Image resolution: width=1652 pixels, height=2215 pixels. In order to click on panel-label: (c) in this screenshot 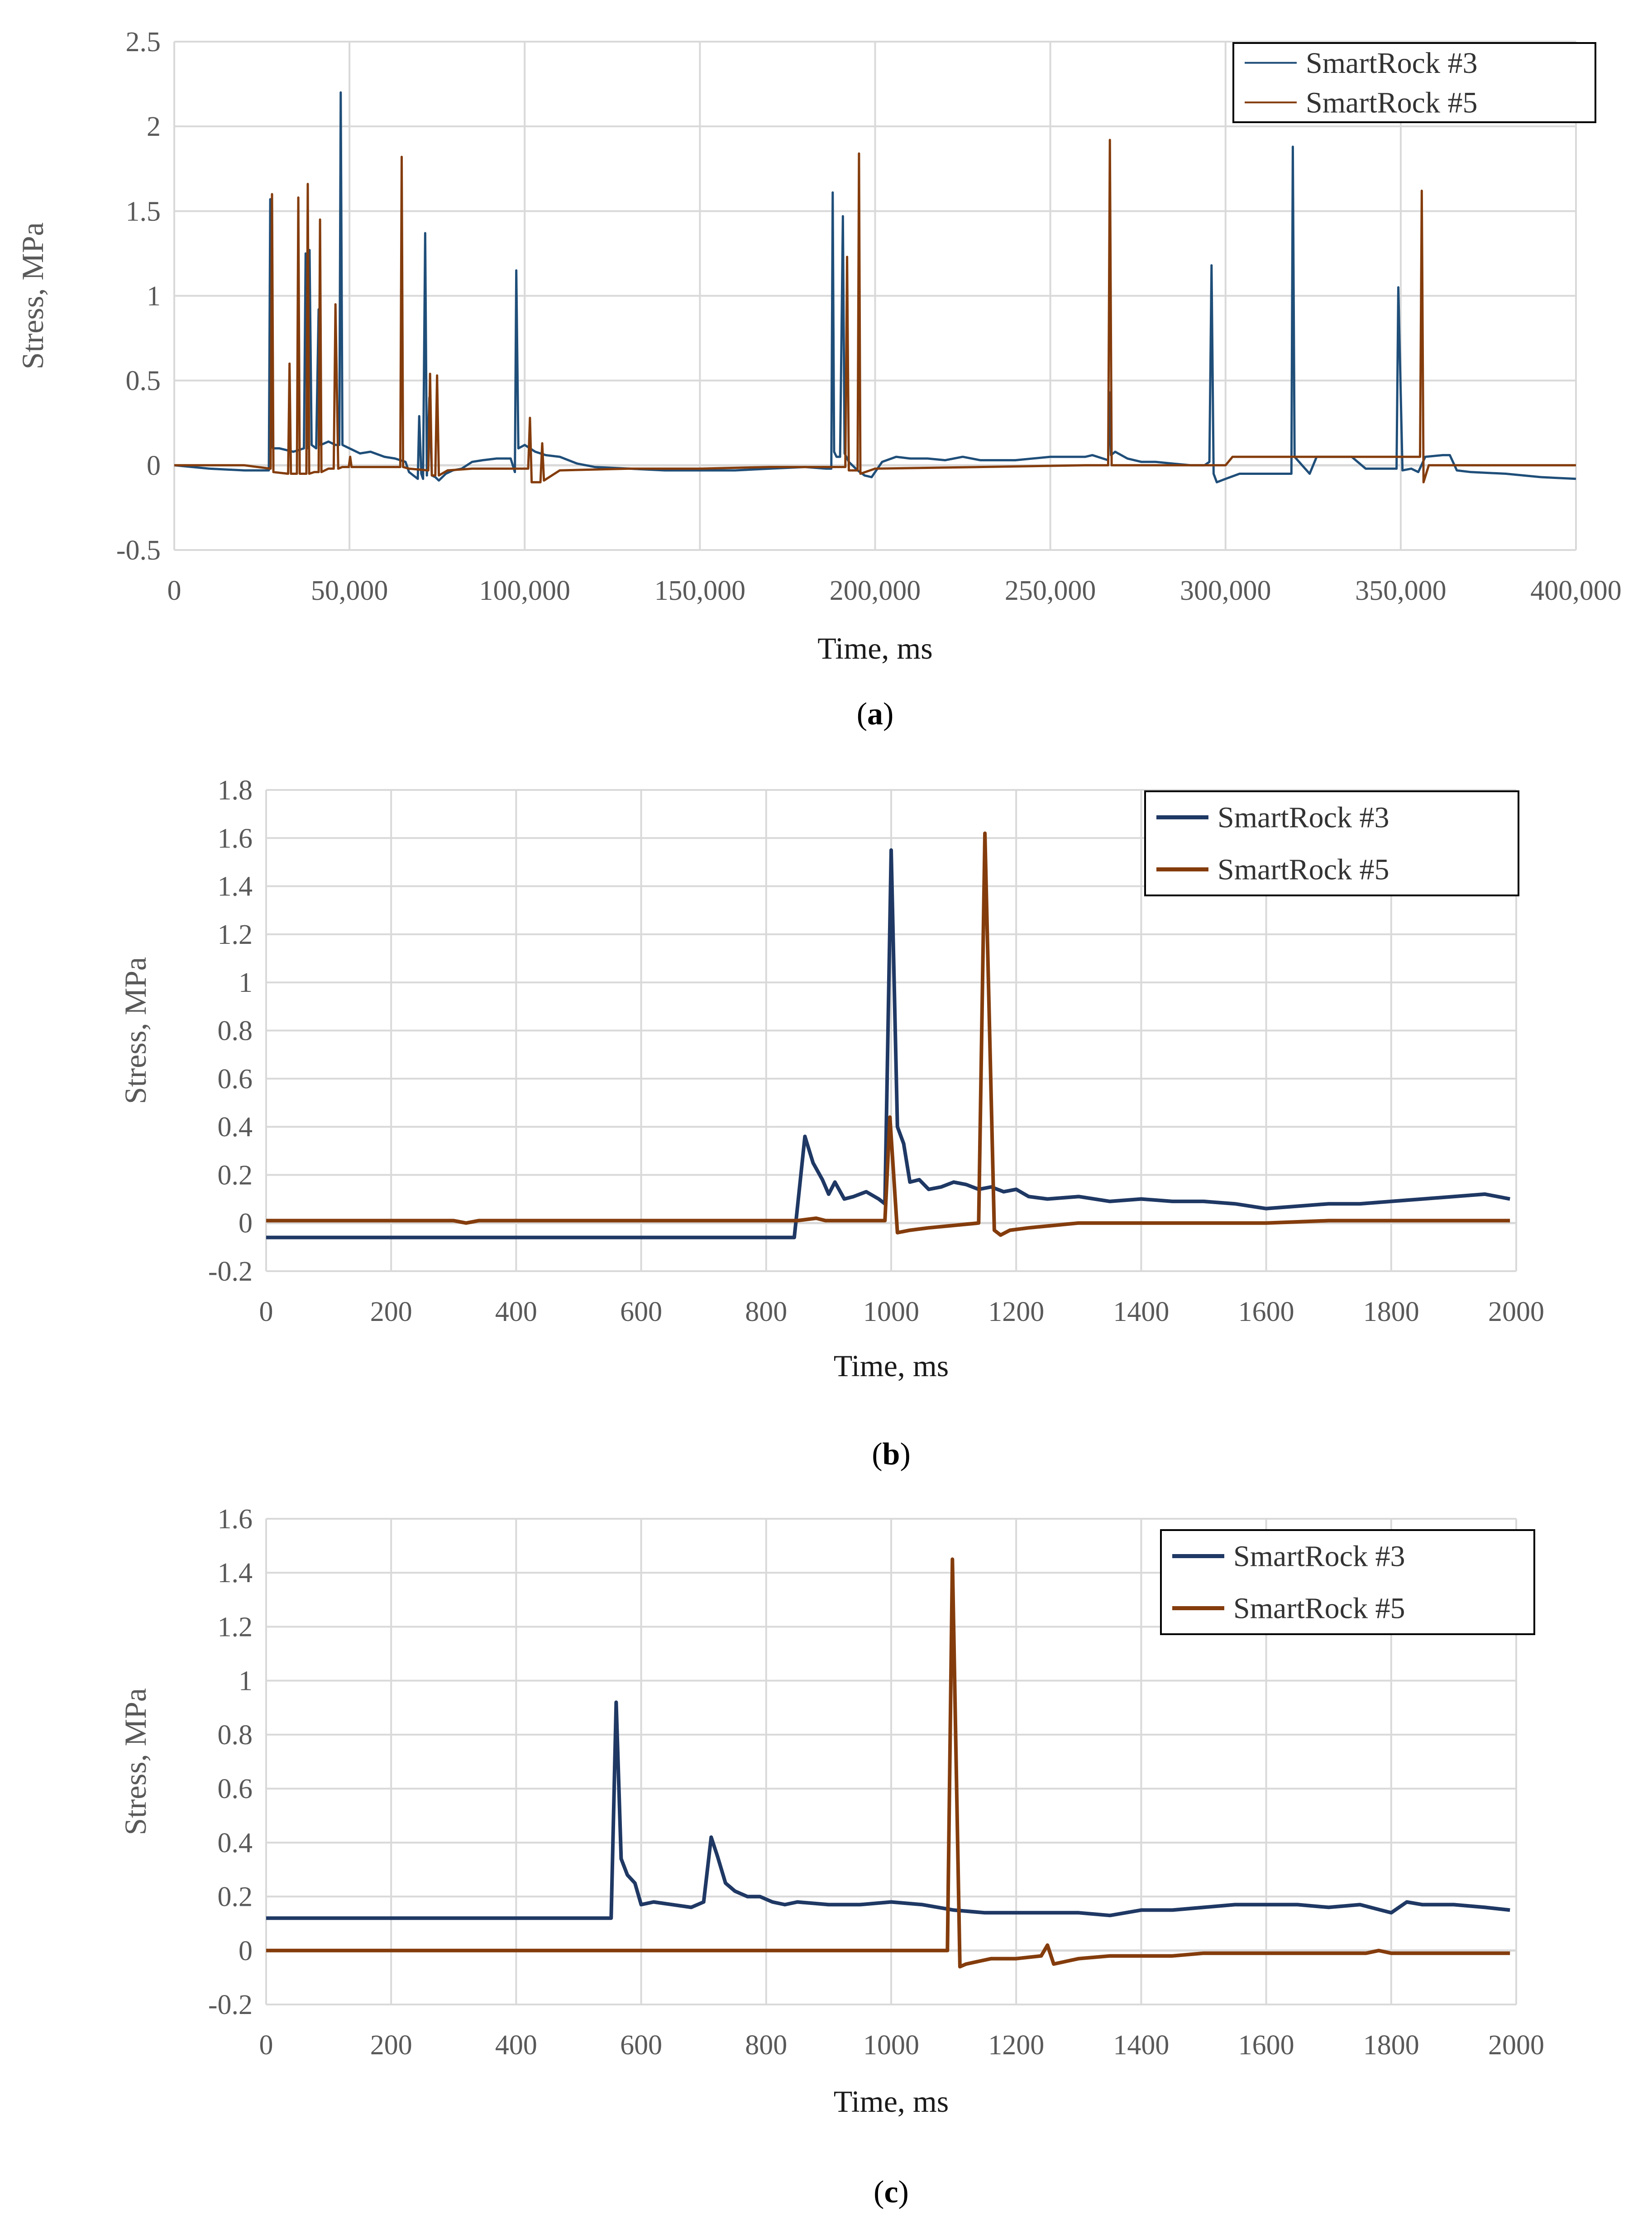, I will do `click(891, 2192)`.